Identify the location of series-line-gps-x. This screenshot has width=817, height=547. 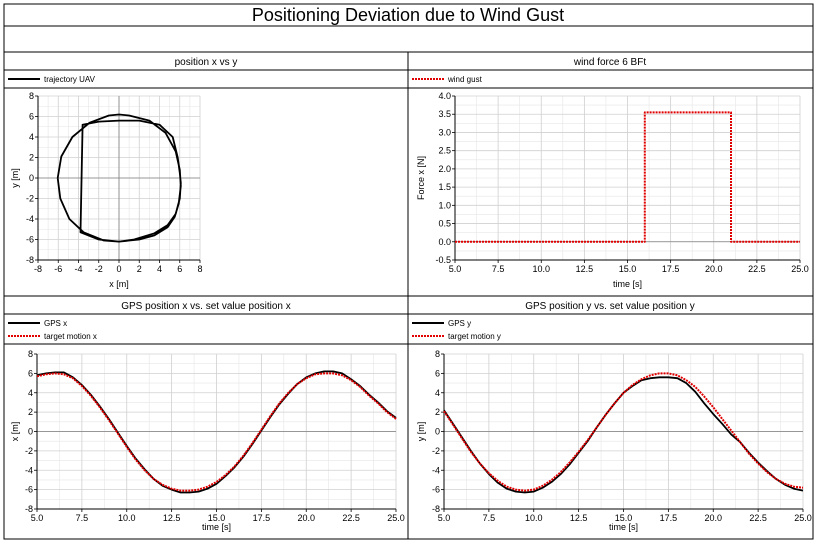
(216, 432).